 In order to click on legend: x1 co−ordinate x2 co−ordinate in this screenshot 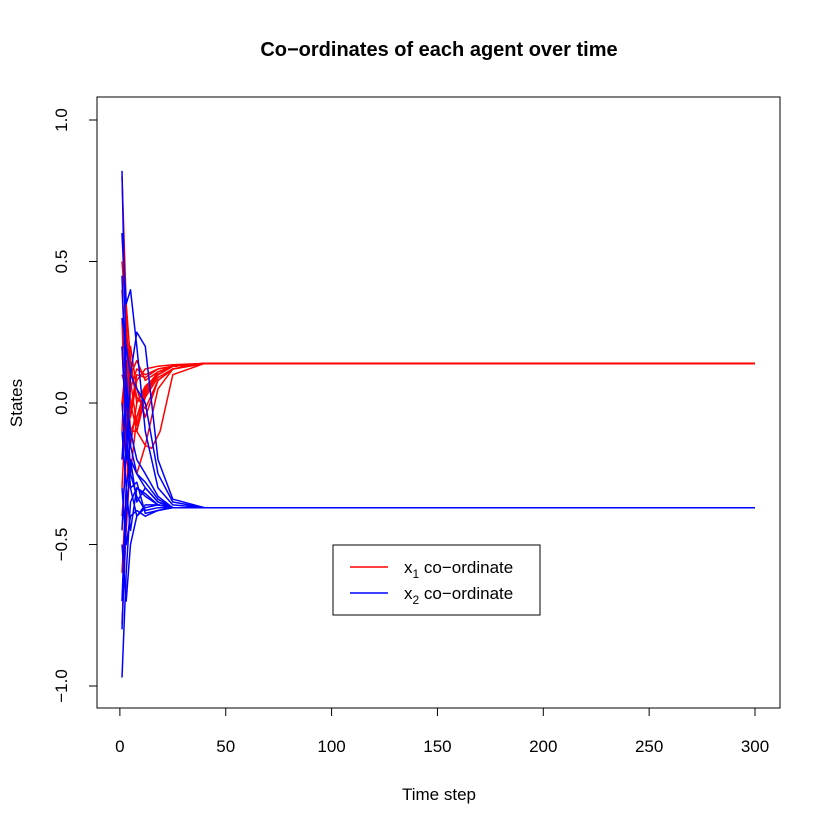, I will do `click(436, 580)`.